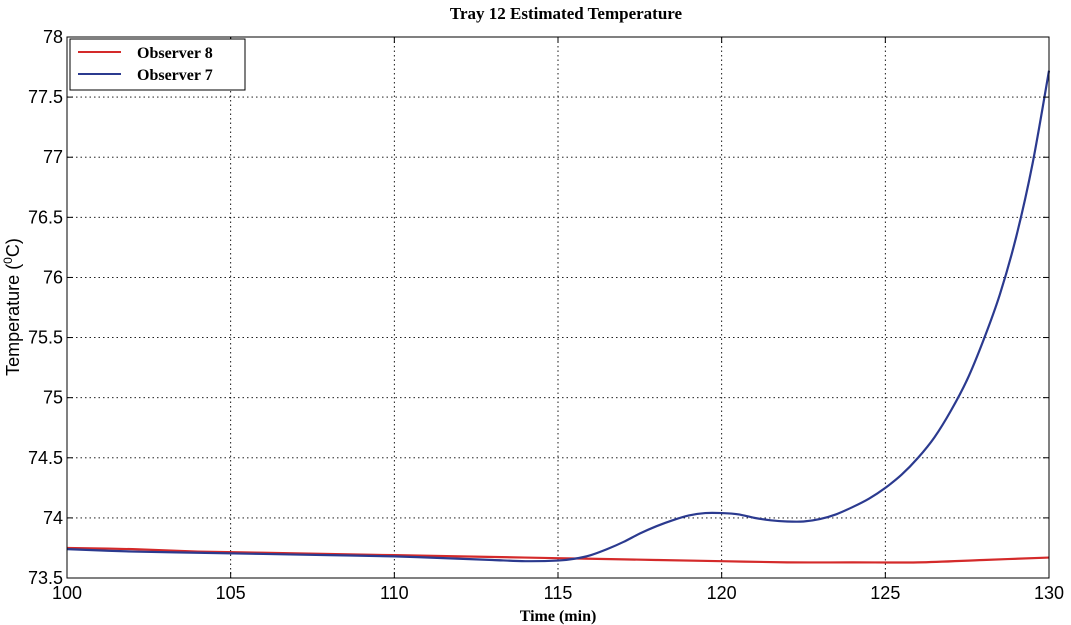  Describe the element at coordinates (722, 593) in the screenshot. I see `x-tick-label: 120` at that location.